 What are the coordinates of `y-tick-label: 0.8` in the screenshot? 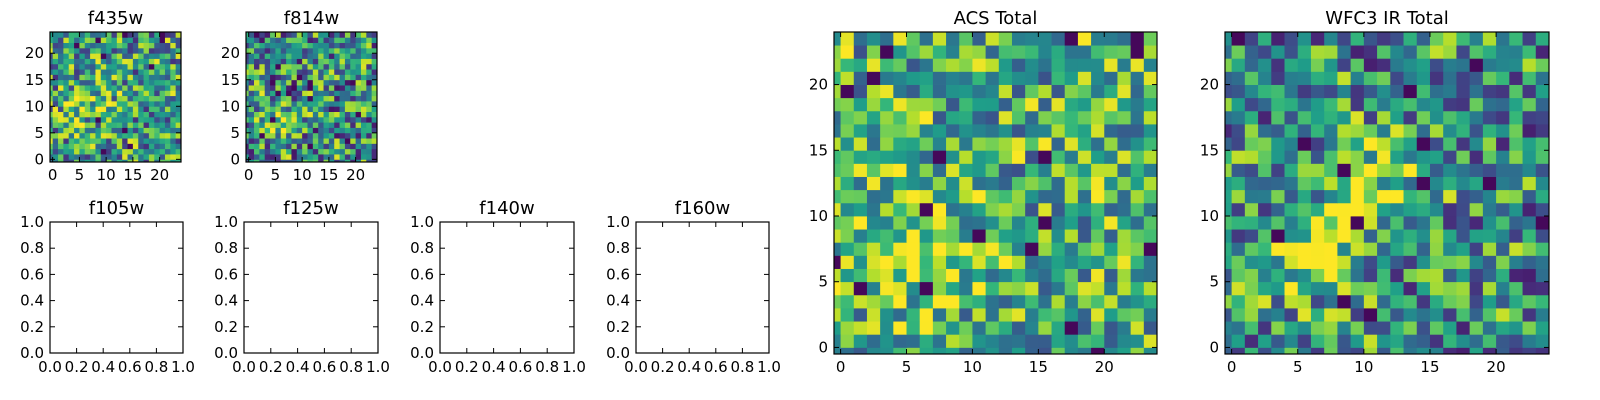 It's located at (32, 248).